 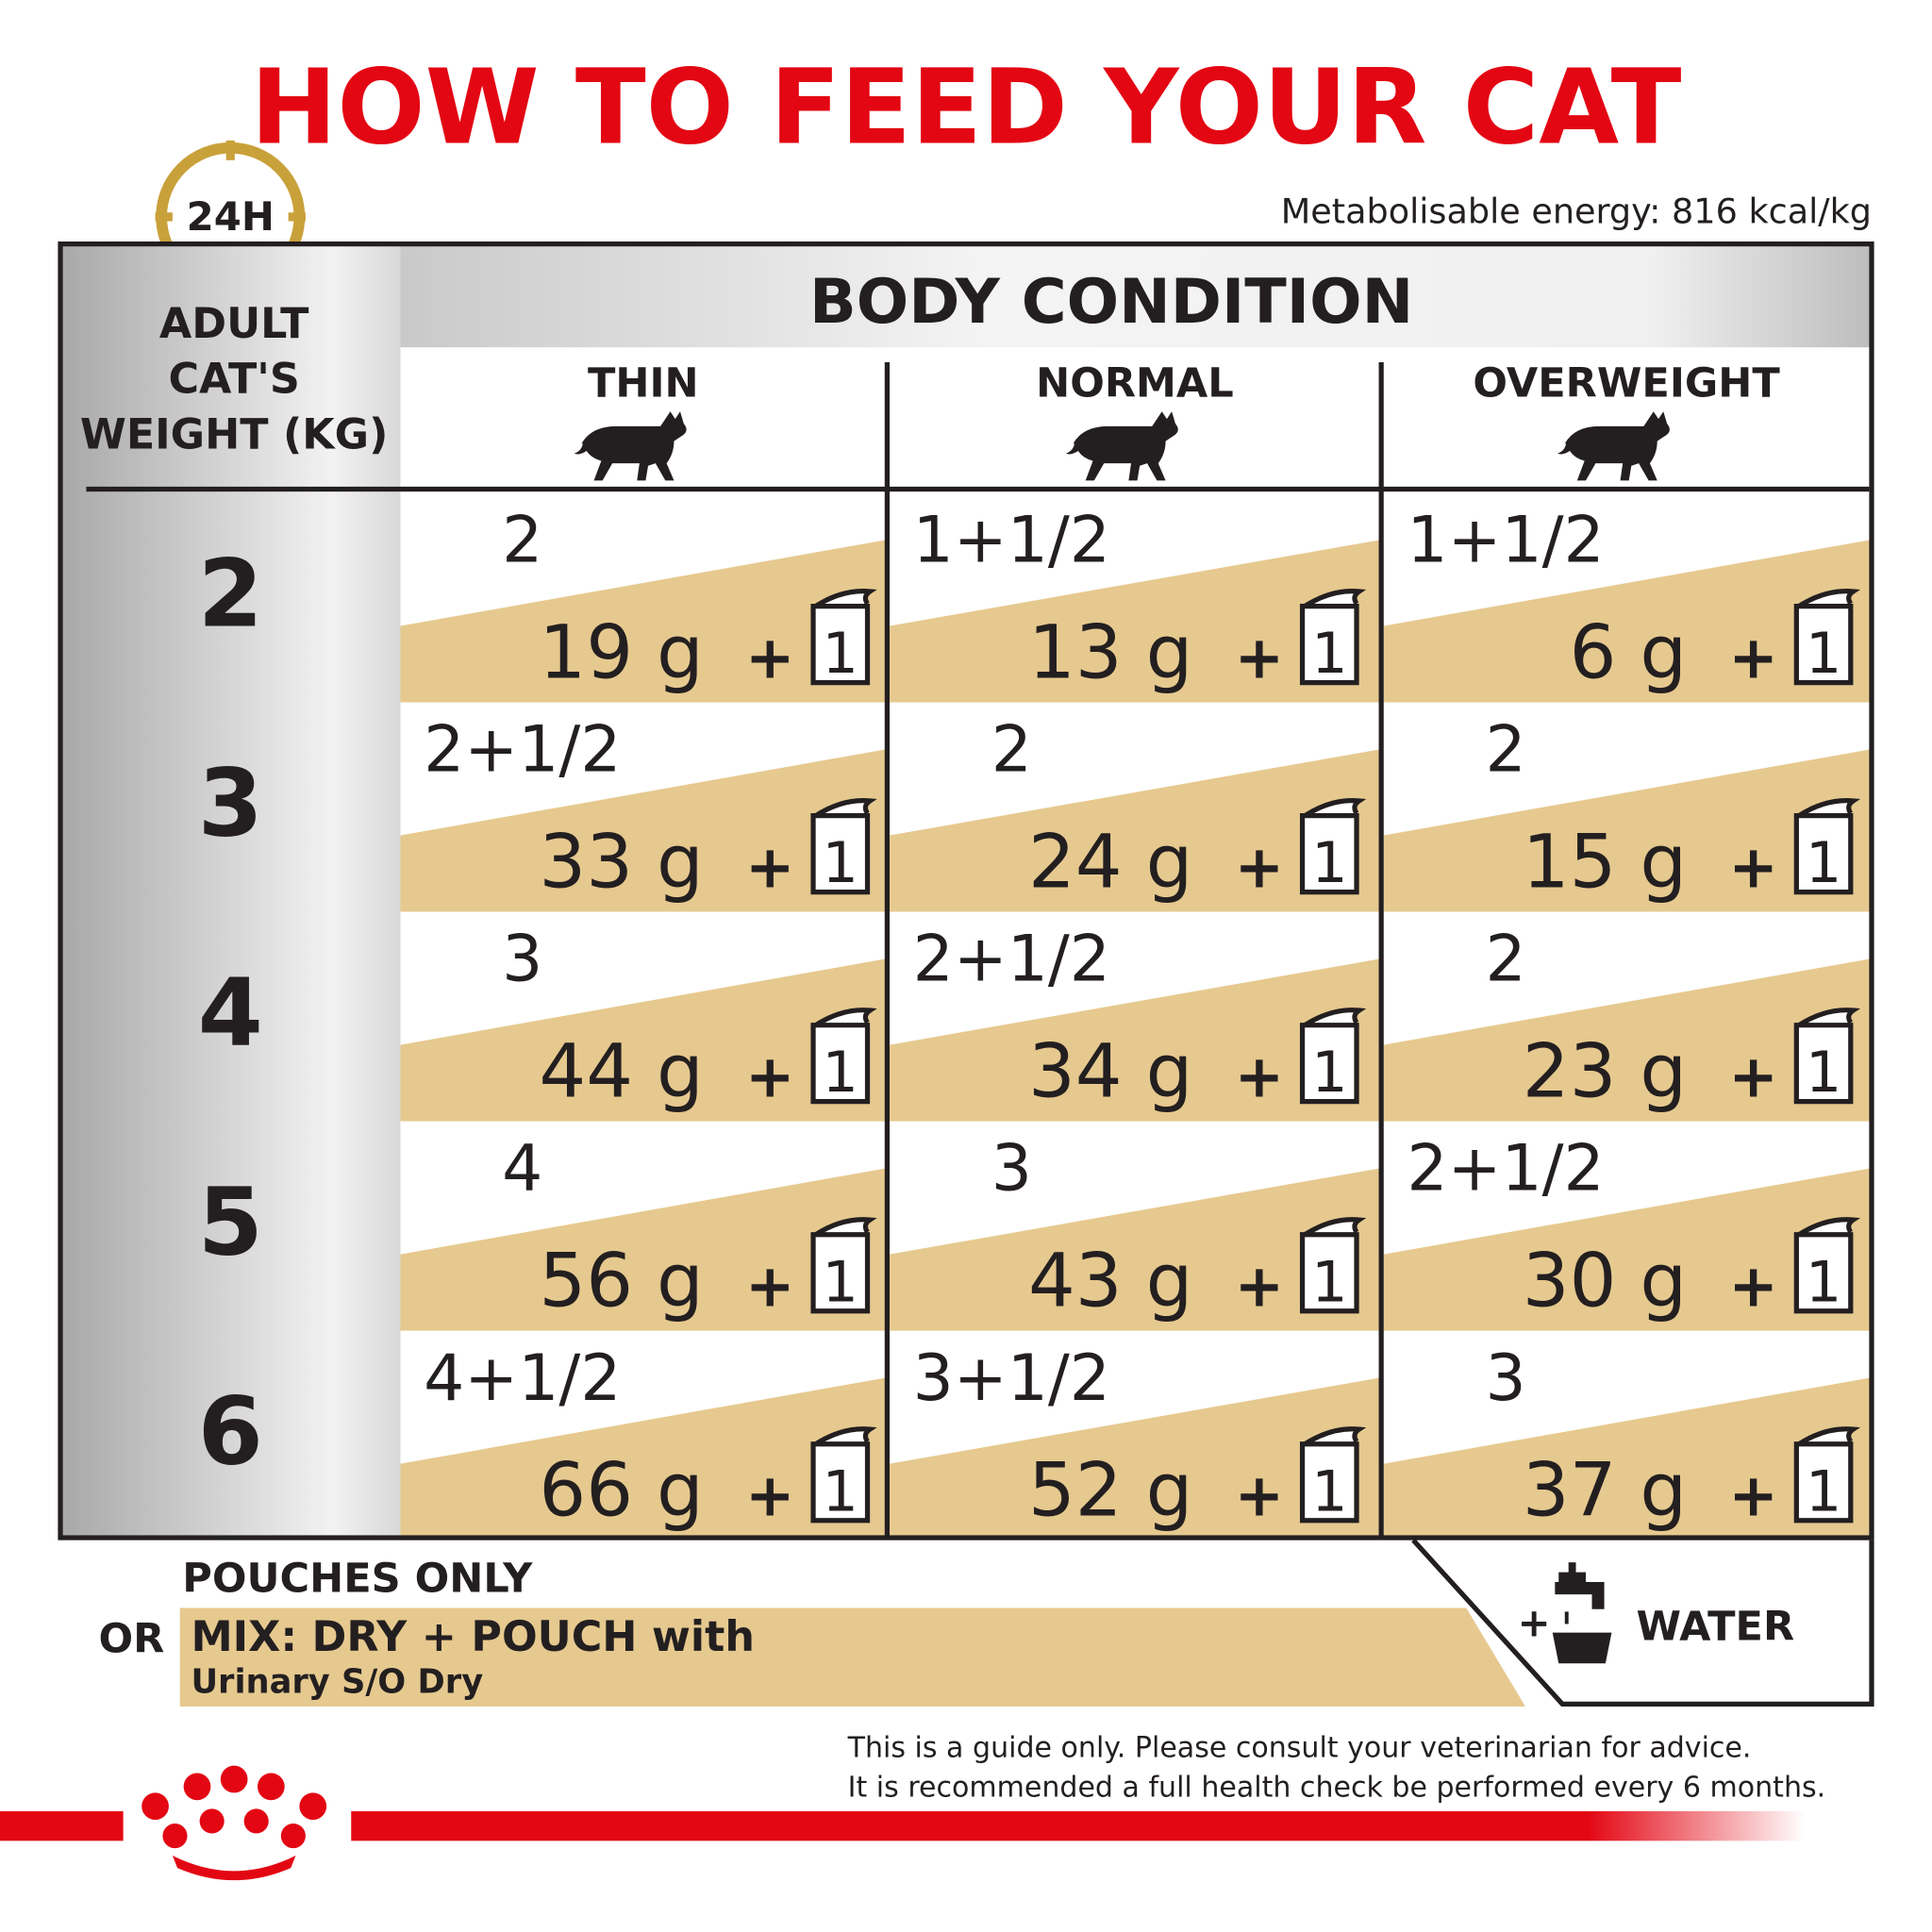 I want to click on dry-amount: 52 g, so click(x=1110, y=1491).